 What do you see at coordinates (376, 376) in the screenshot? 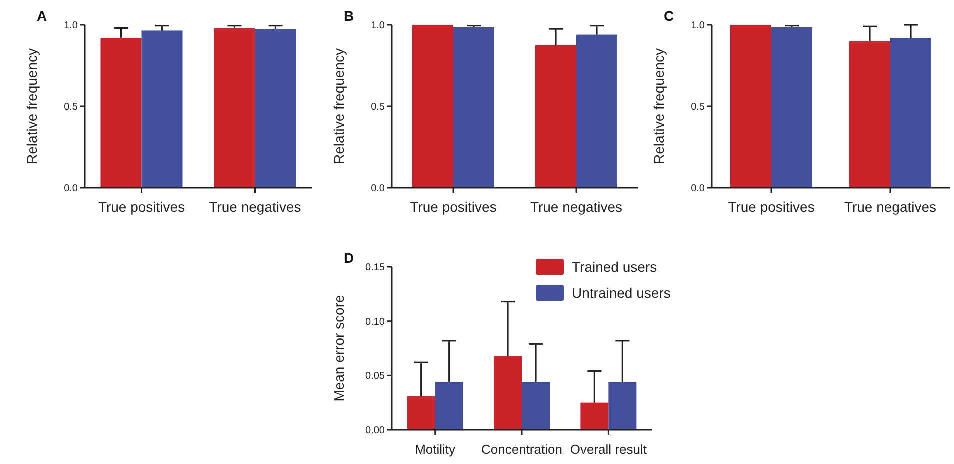
I see `y-tick-label: 0.05` at bounding box center [376, 376].